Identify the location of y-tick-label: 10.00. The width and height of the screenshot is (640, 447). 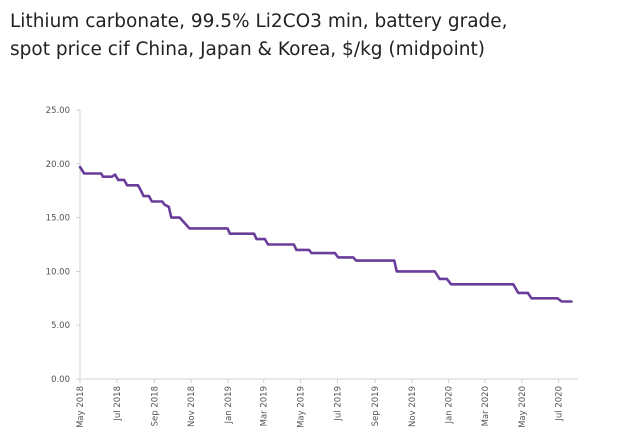
(58, 272).